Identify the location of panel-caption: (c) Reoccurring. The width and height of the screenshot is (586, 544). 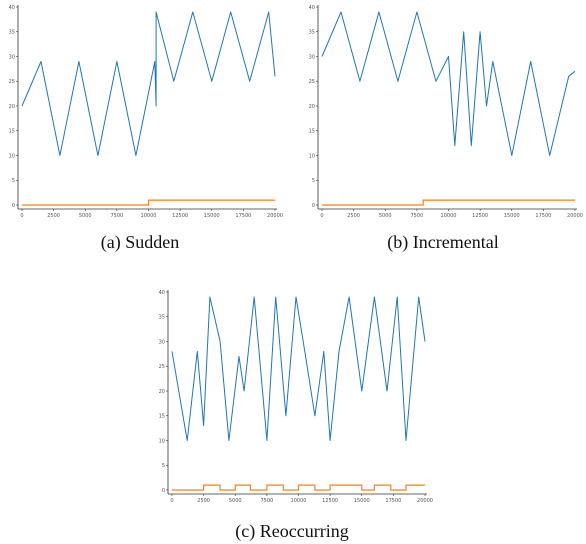
(291, 531).